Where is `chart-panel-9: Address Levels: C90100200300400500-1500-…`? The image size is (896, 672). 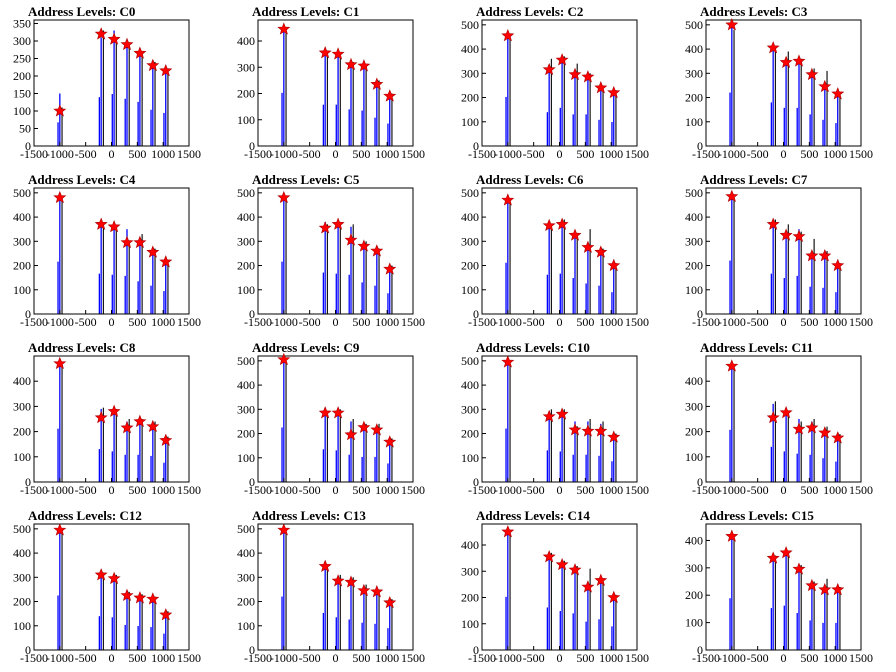
chart-panel-9: Address Levels: C90100200300400500-1500-… is located at coordinates (331, 418).